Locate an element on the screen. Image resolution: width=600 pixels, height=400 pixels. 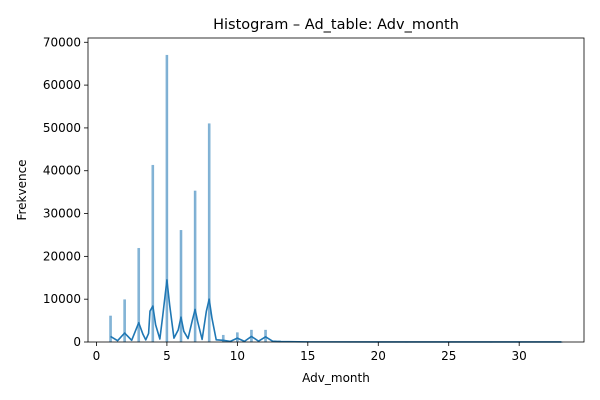
x-tick-label: 25 is located at coordinates (448, 356).